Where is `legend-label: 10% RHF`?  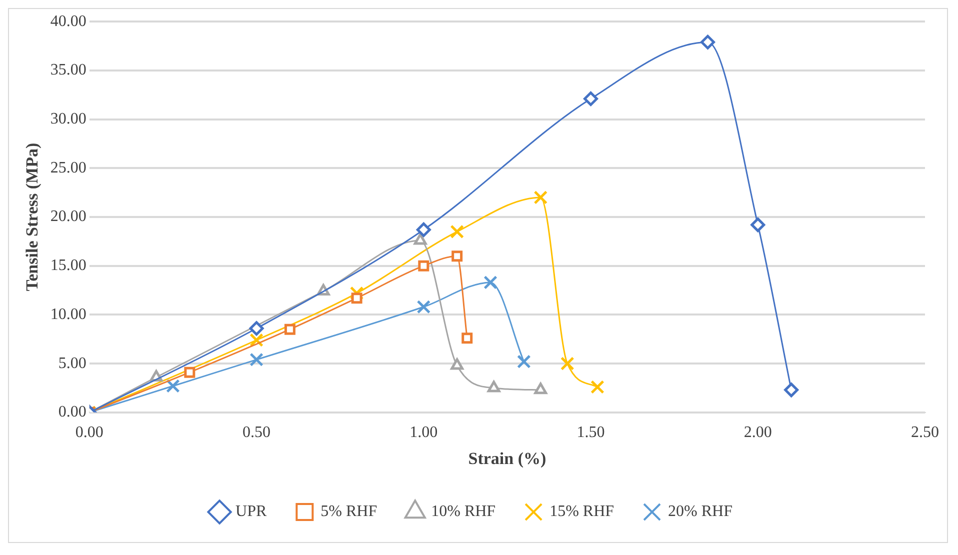
legend-label: 10% RHF is located at coordinates (463, 511).